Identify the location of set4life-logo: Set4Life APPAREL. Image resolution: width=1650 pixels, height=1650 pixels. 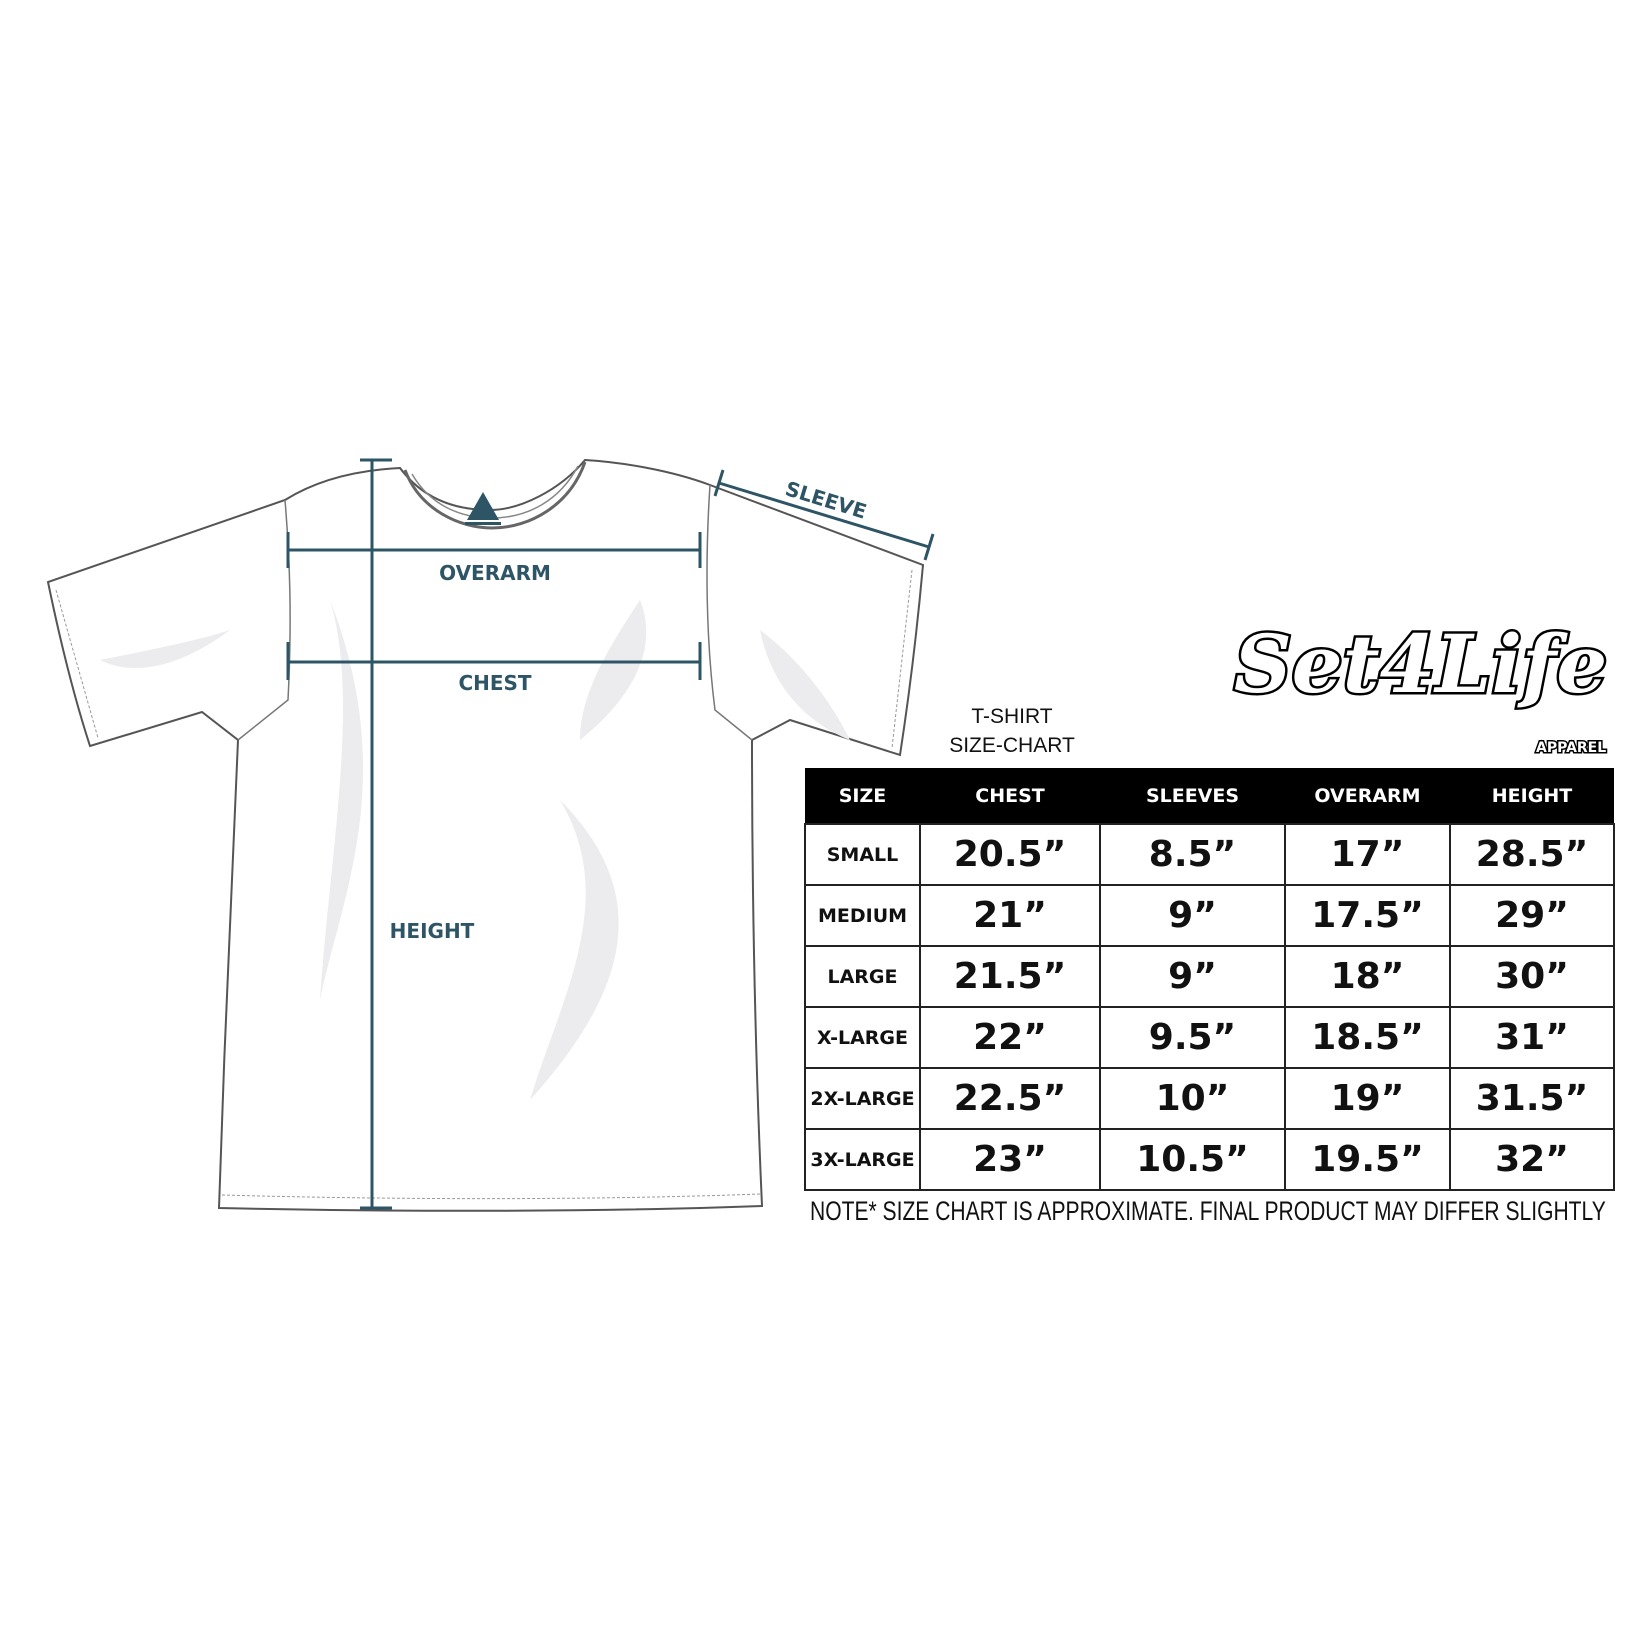
(1421, 686).